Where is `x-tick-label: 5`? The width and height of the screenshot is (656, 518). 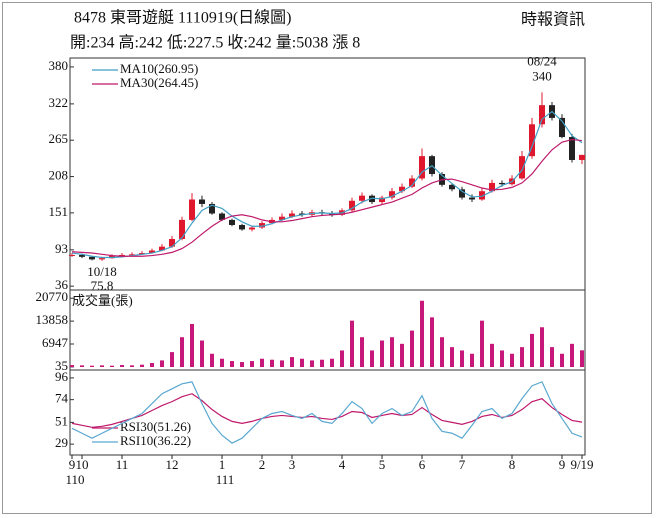
x-tick-label: 5 is located at coordinates (382, 464).